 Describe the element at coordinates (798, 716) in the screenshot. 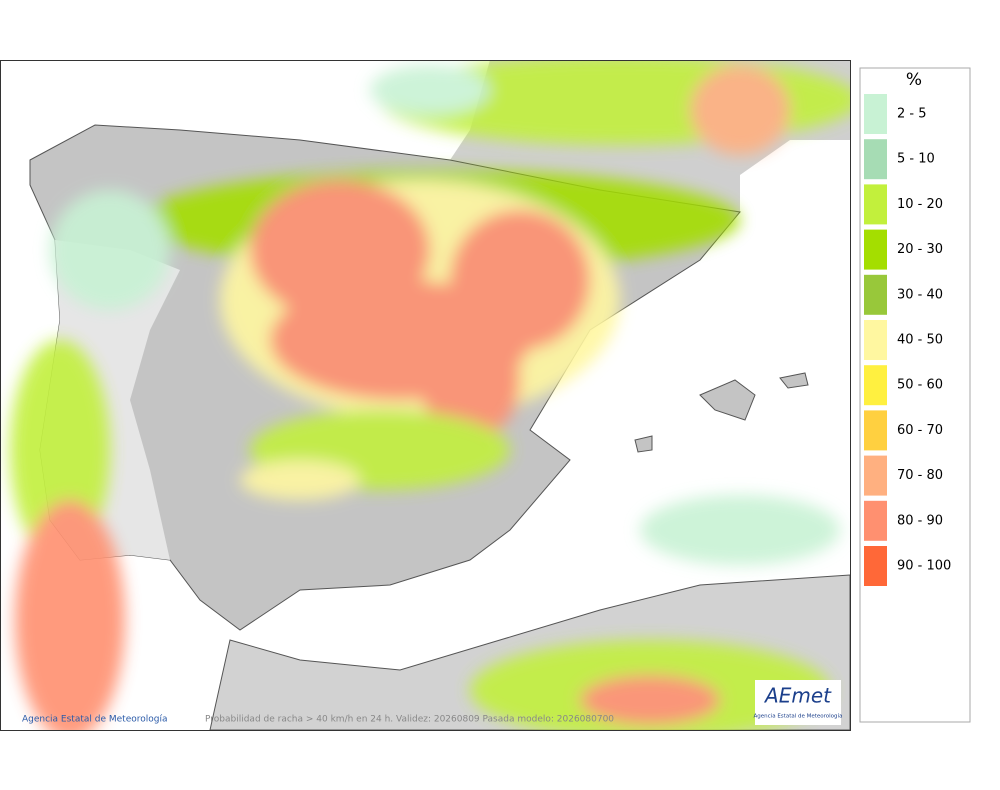

I see `logo-subtitle: Agencia Estatal de Meteorología` at that location.